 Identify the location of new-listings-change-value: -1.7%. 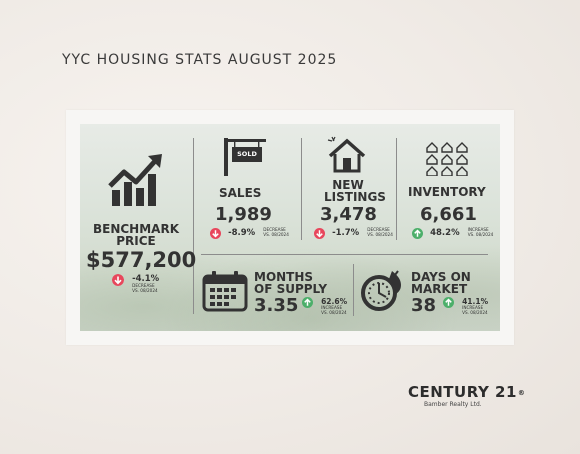
(346, 233).